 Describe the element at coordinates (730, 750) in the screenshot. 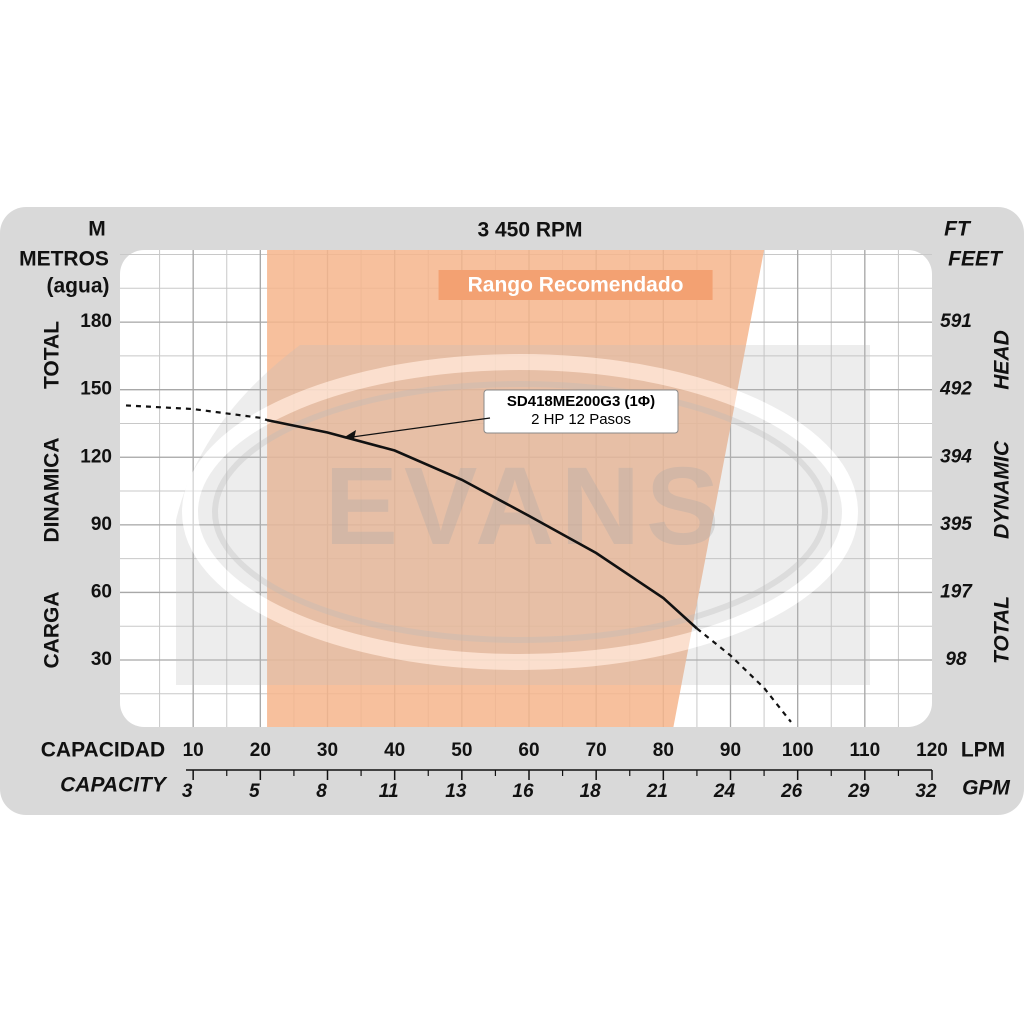

I see `x-tick-label: 90` at that location.